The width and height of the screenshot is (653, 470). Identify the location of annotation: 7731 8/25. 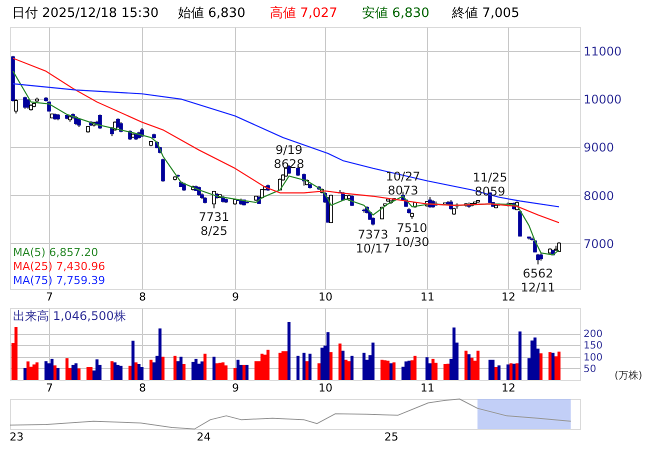
(214, 224).